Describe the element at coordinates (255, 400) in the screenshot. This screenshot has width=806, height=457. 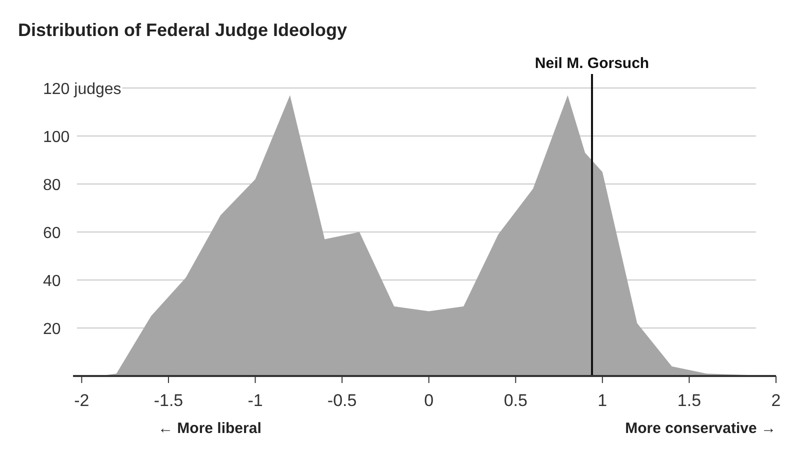
I see `x-tick-label: -1` at that location.